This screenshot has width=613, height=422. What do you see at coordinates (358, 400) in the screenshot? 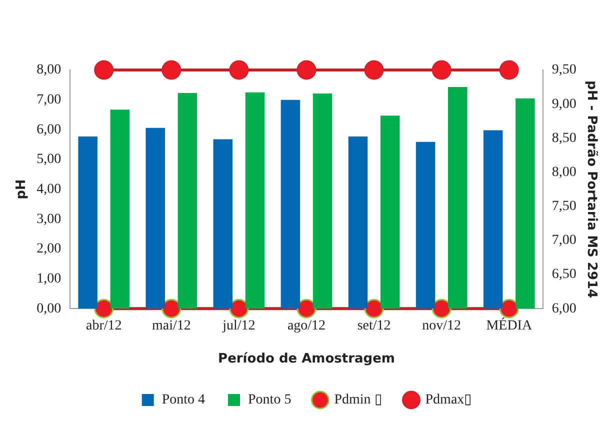
I see `legend-label: Pdmin ▯` at bounding box center [358, 400].